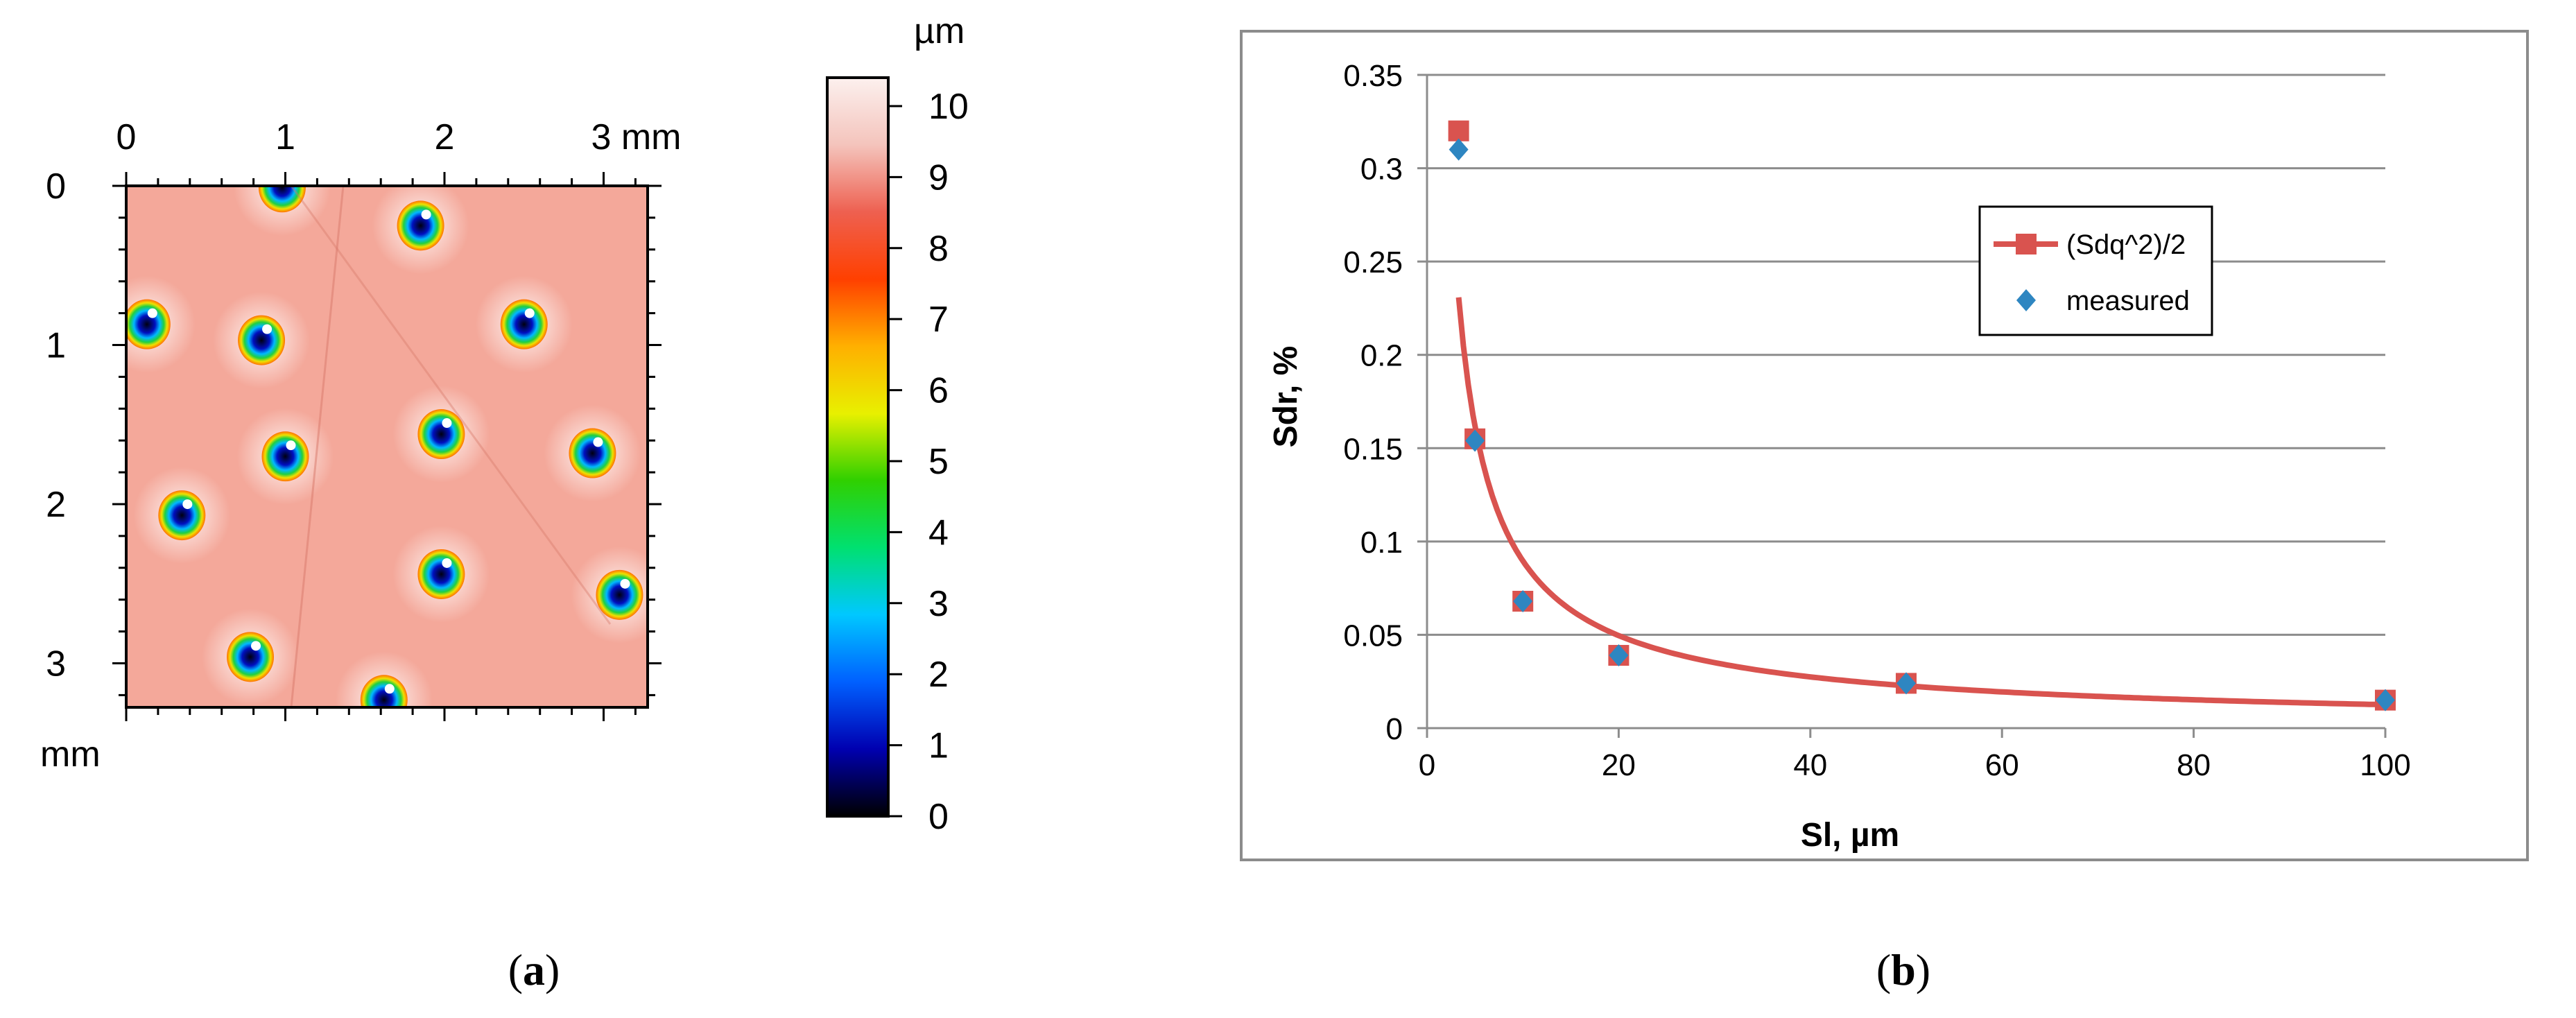  Describe the element at coordinates (938, 177) in the screenshot. I see `colorbar-tick-label: 9` at that location.